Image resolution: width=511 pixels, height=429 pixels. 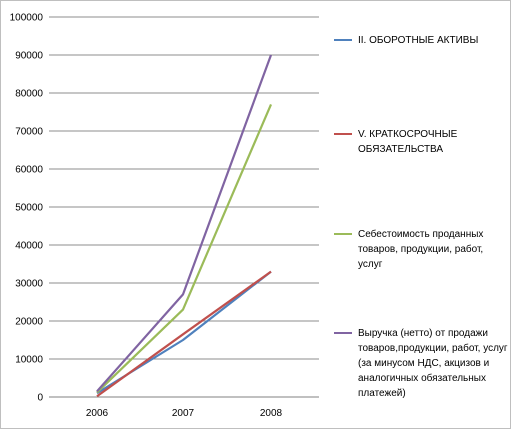 I want to click on y-tick-label: 80000, so click(x=29, y=94).